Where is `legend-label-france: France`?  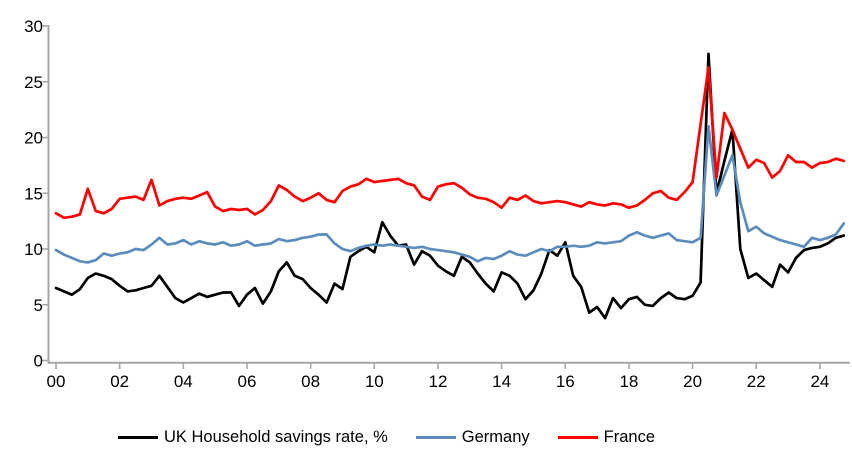 legend-label-france: France is located at coordinates (629, 437).